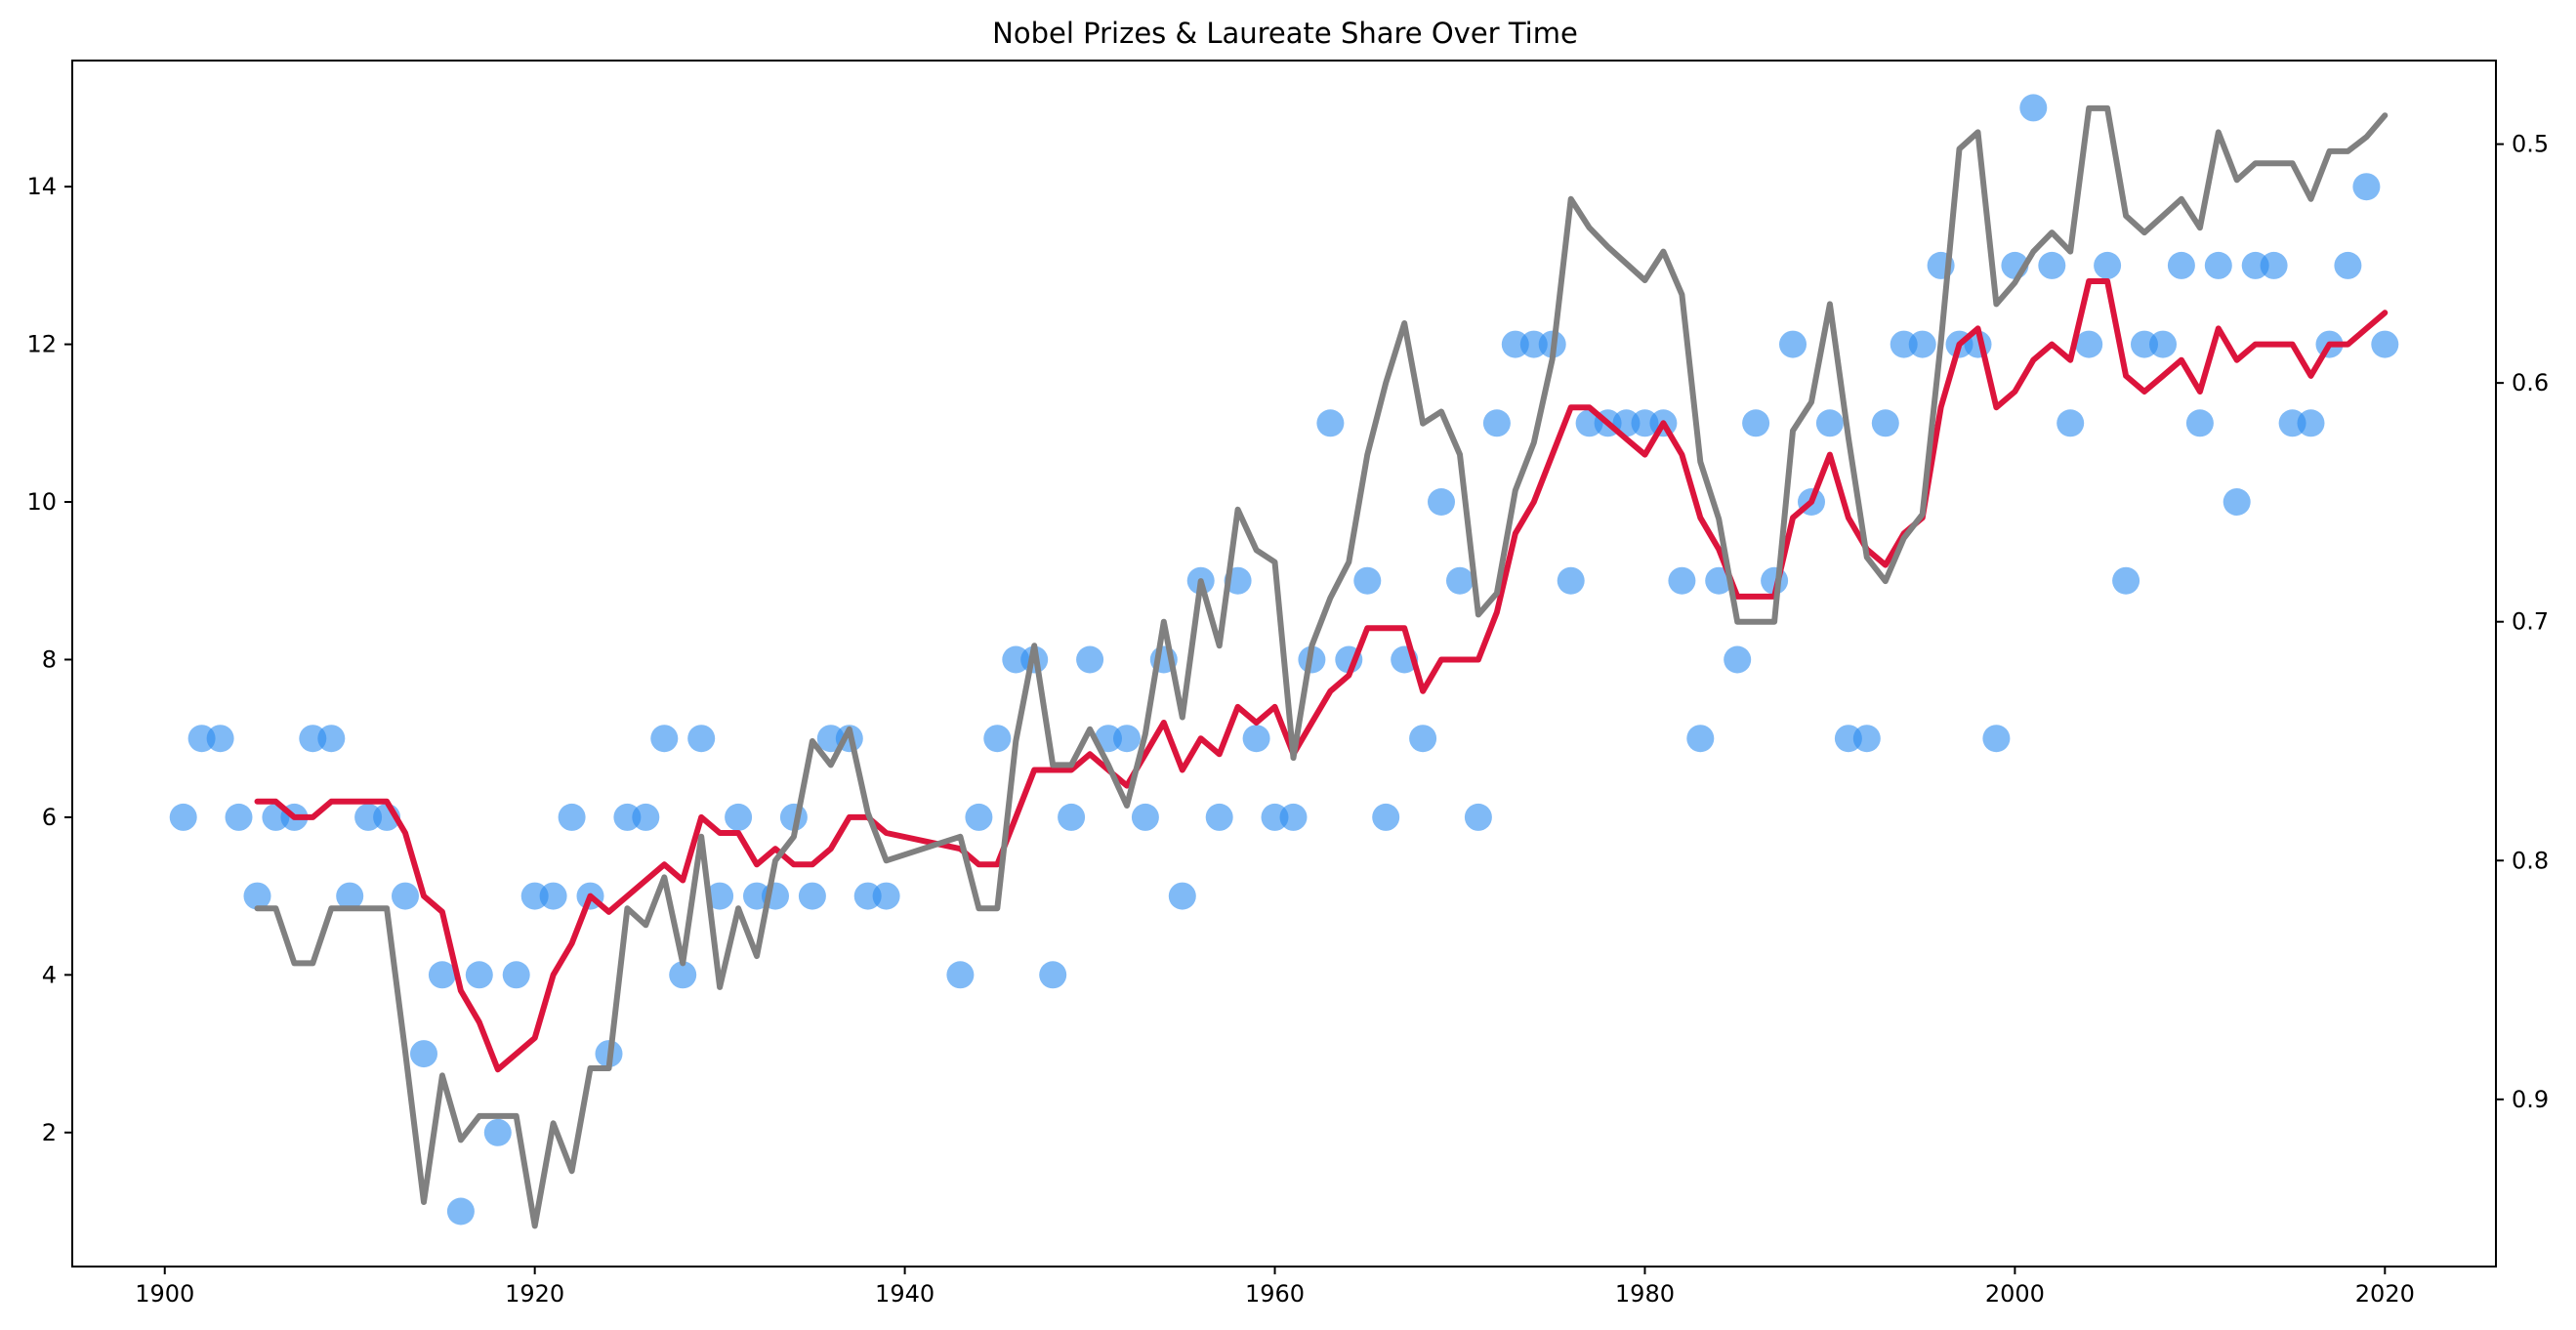  I want to click on y2-tick-label: 0.8, so click(2530, 860).